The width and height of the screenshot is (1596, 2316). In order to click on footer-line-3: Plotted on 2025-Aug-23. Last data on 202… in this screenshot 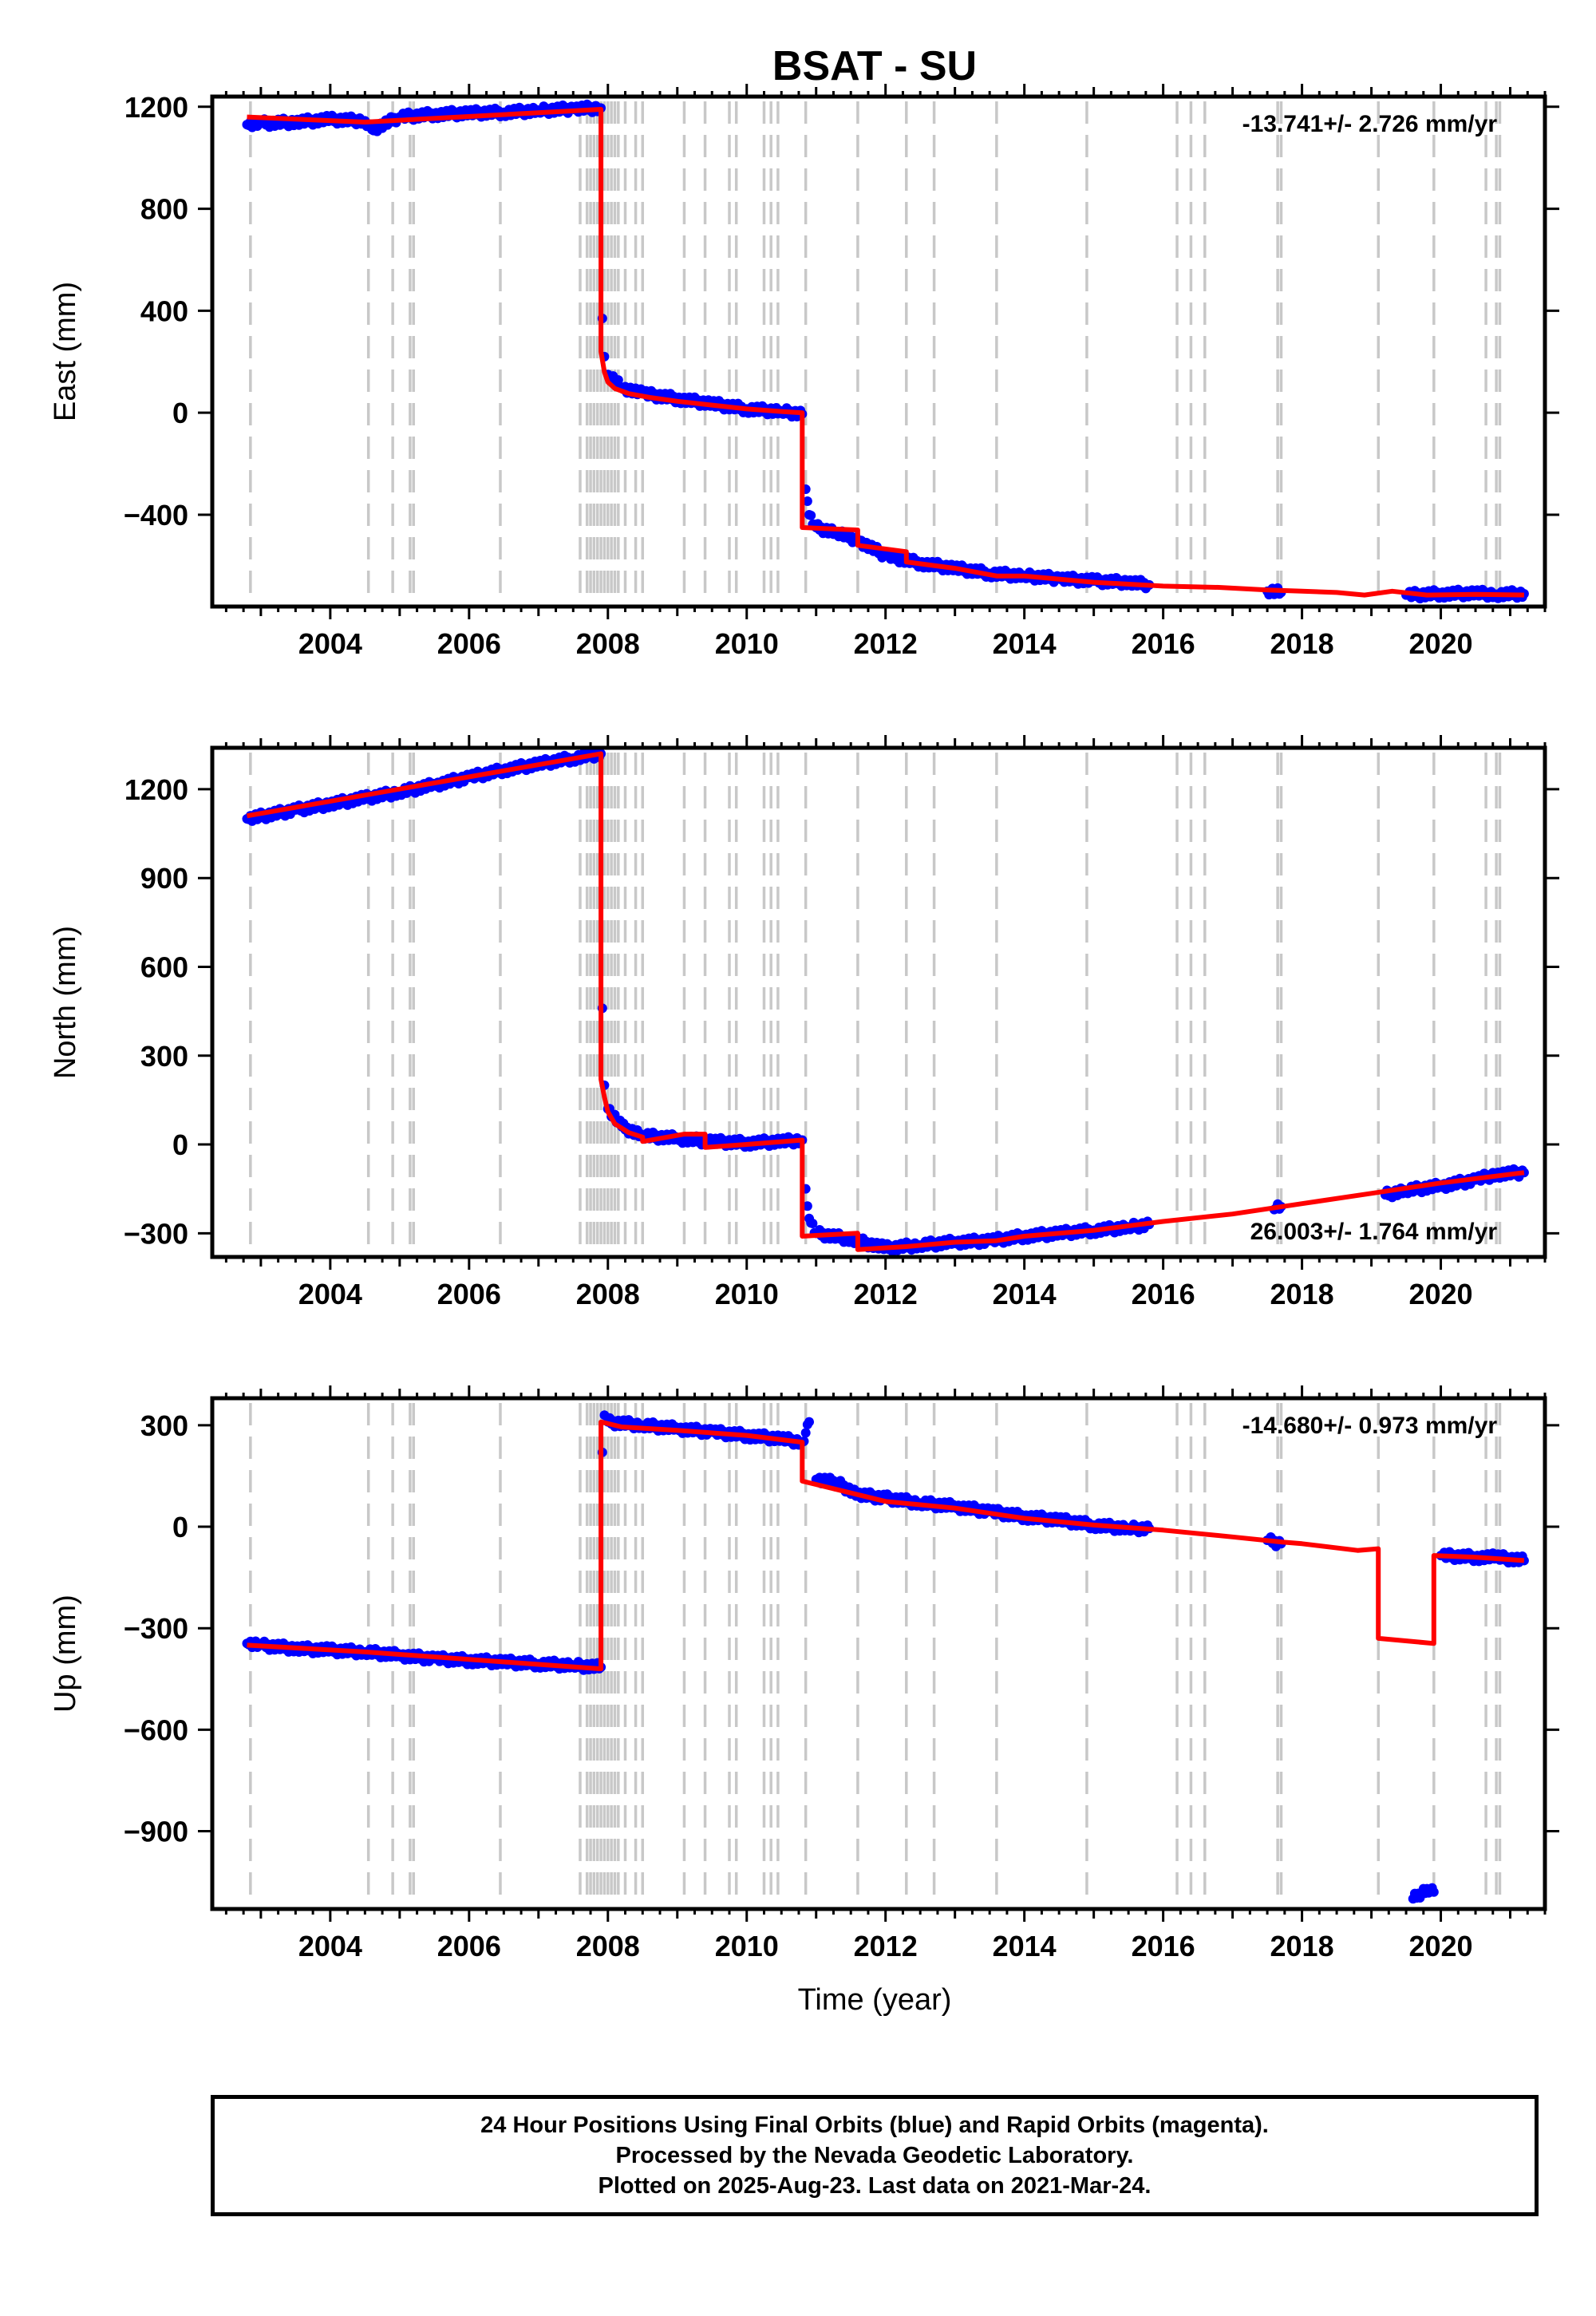, I will do `click(875, 2186)`.